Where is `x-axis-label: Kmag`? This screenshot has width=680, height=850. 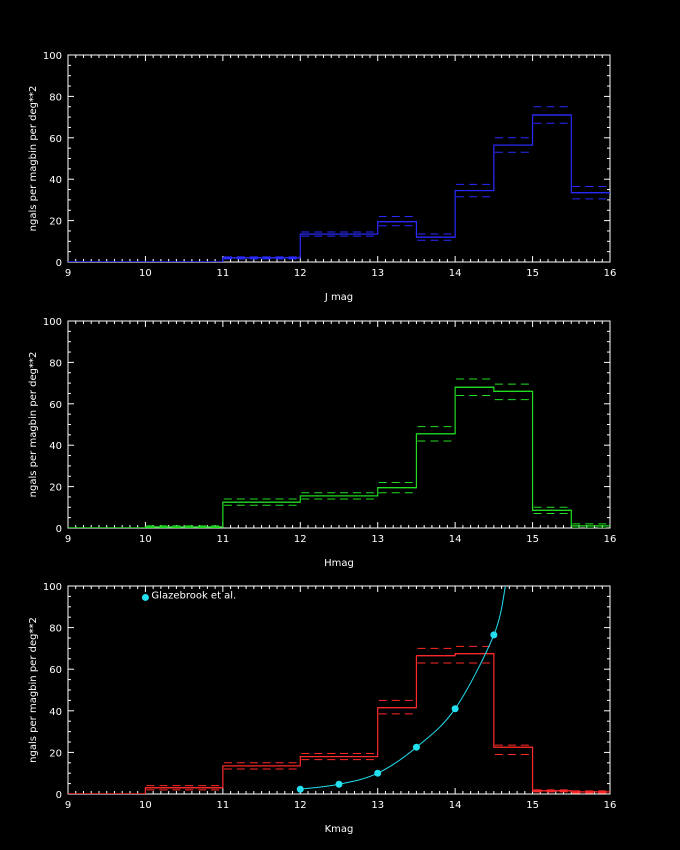 x-axis-label: Kmag is located at coordinates (339, 829).